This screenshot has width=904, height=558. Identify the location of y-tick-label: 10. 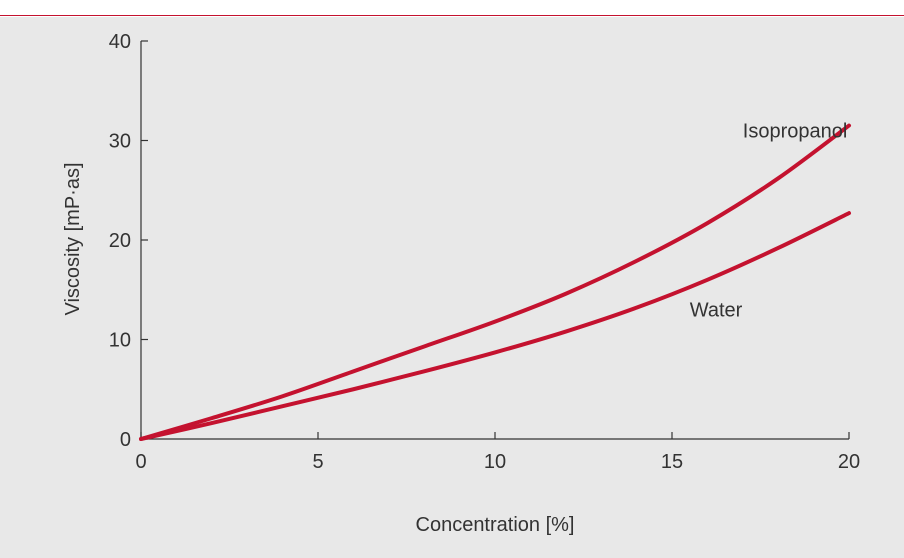
(120, 341).